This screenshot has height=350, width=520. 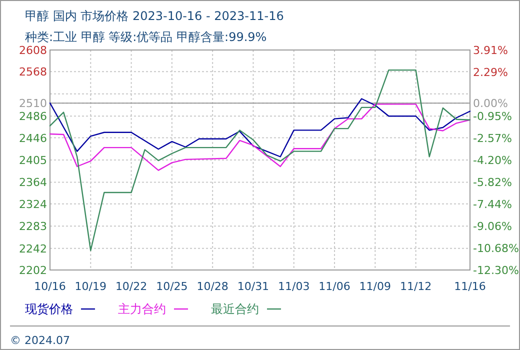 What do you see at coordinates (40, 340) in the screenshot?
I see `text: © 2024.07` at bounding box center [40, 340].